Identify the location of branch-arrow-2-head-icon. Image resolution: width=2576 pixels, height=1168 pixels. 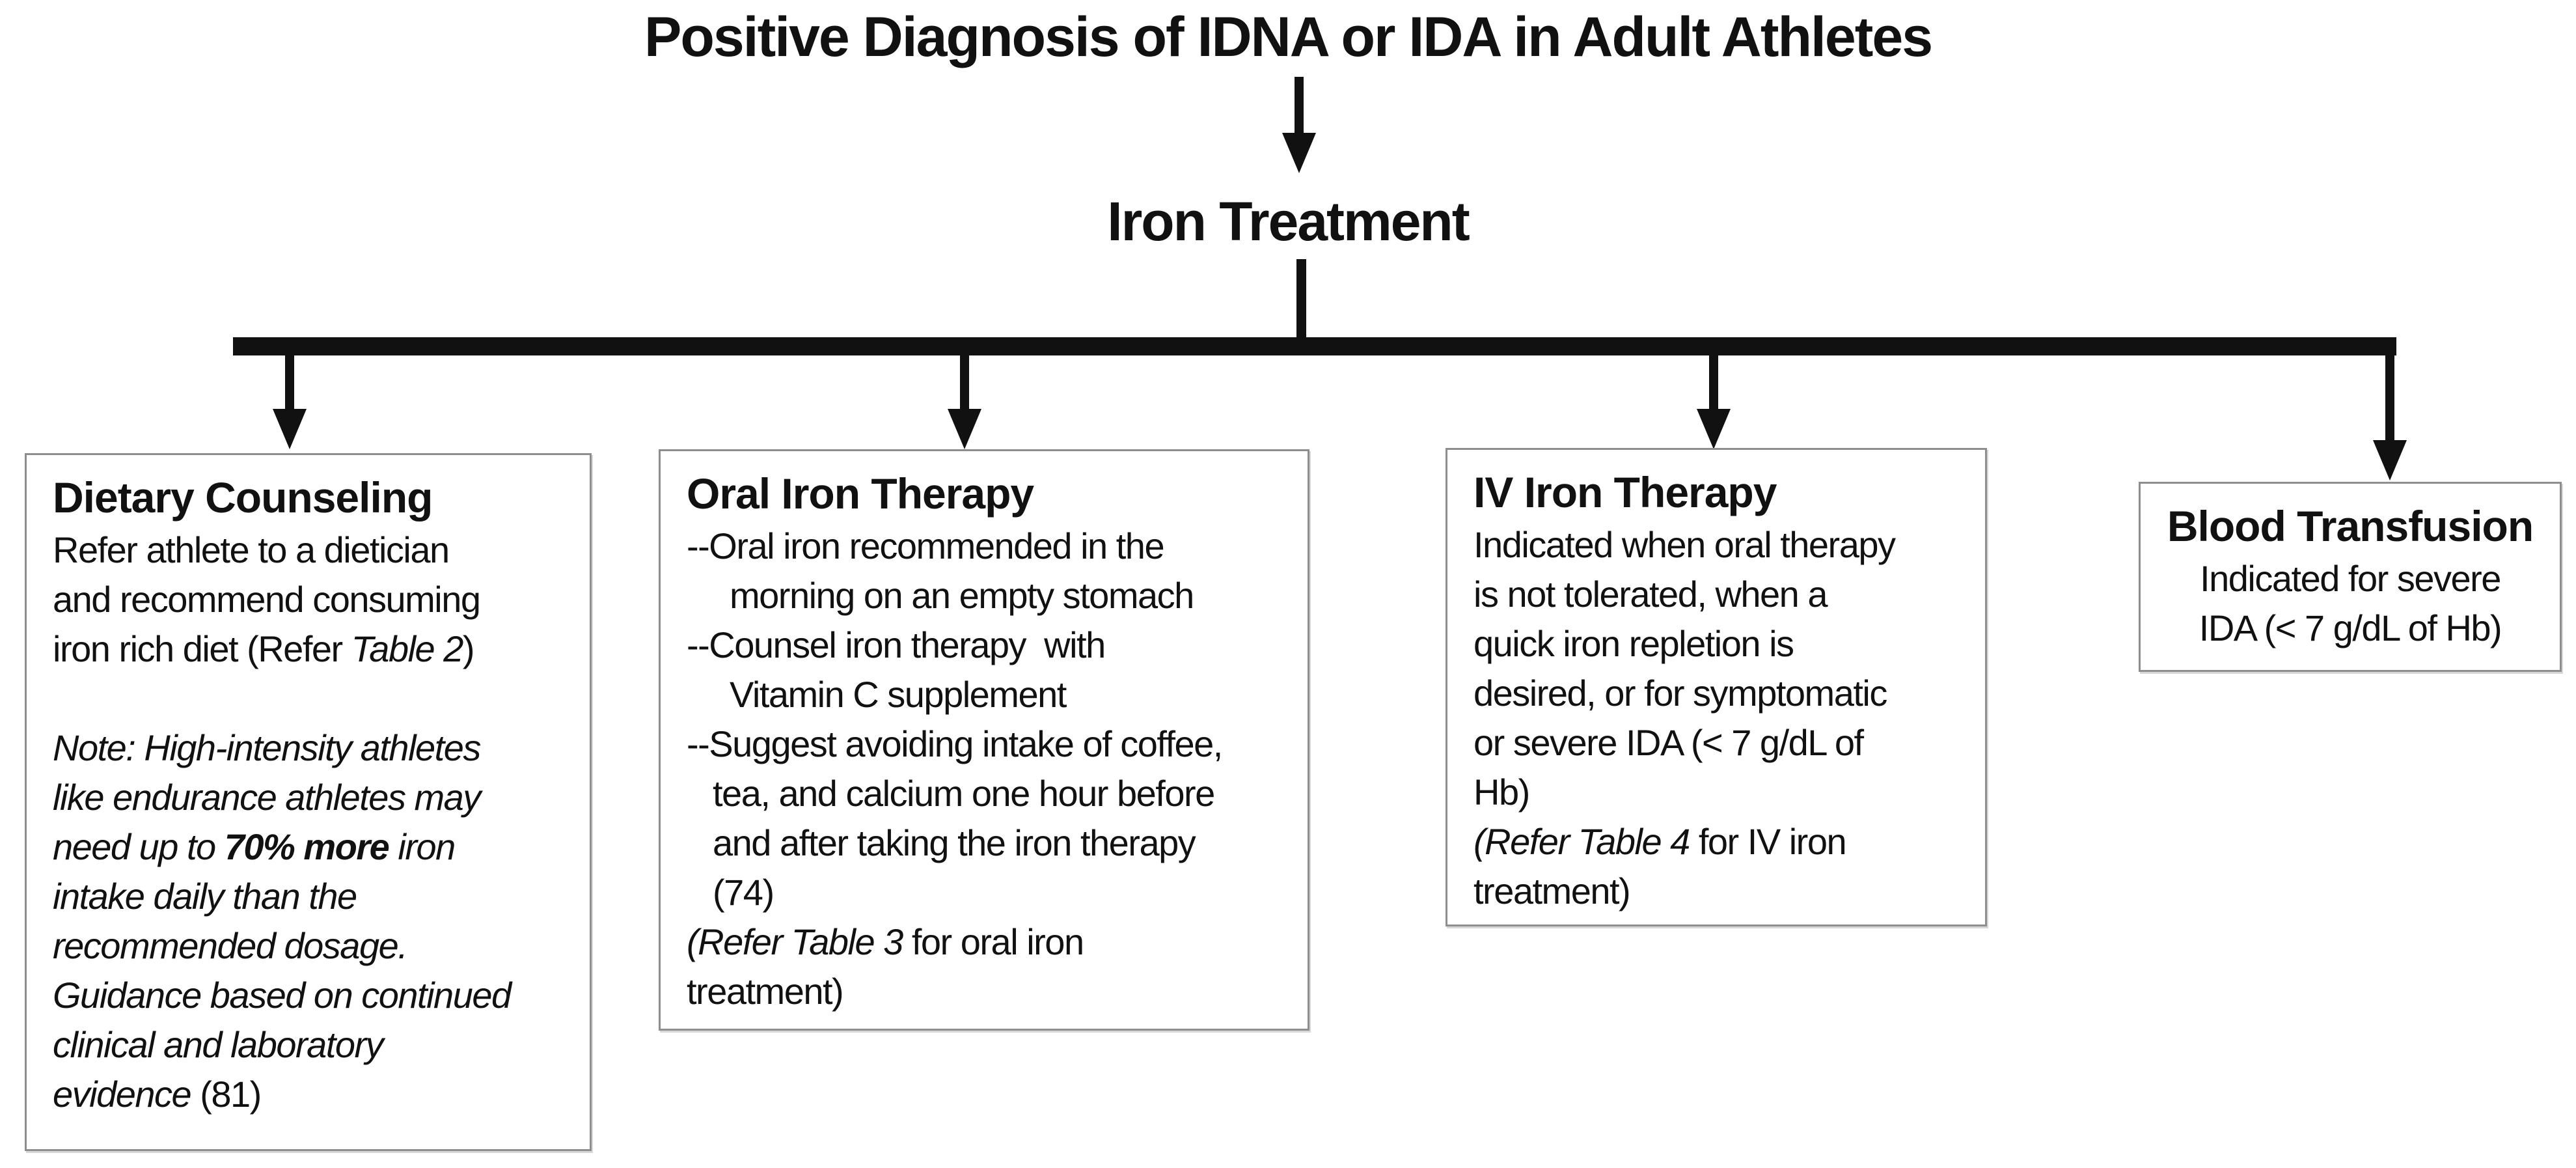
(964, 429).